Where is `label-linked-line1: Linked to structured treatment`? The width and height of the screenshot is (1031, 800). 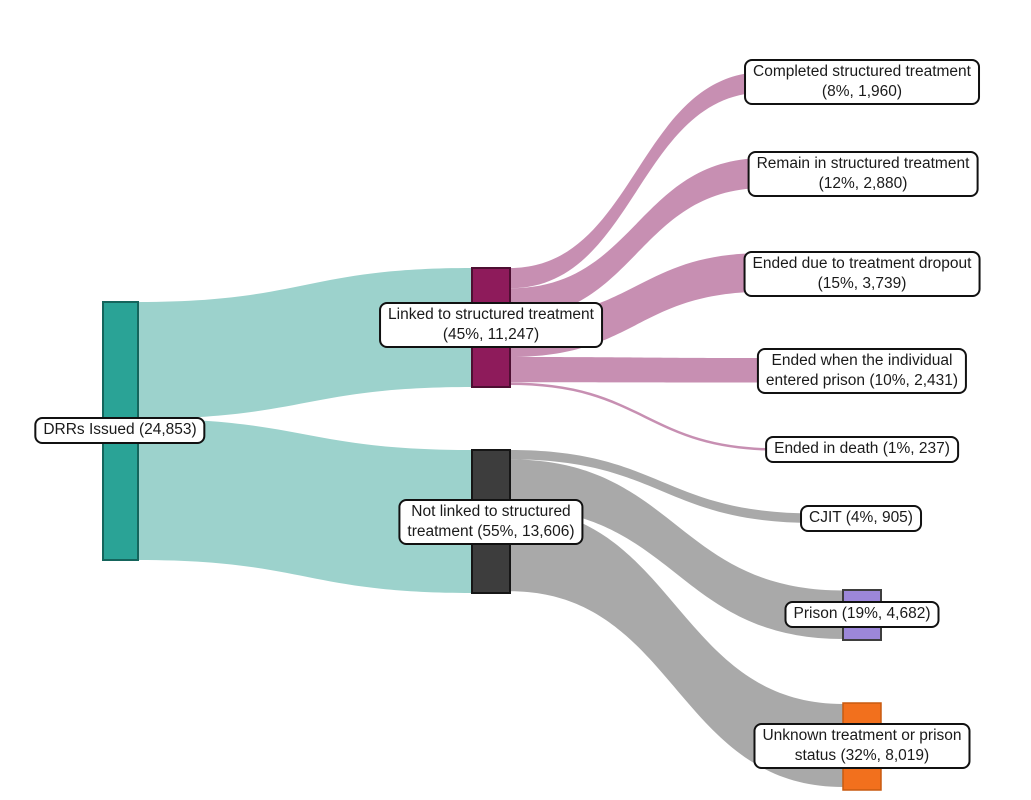 label-linked-line1: Linked to structured treatment is located at coordinates (491, 314).